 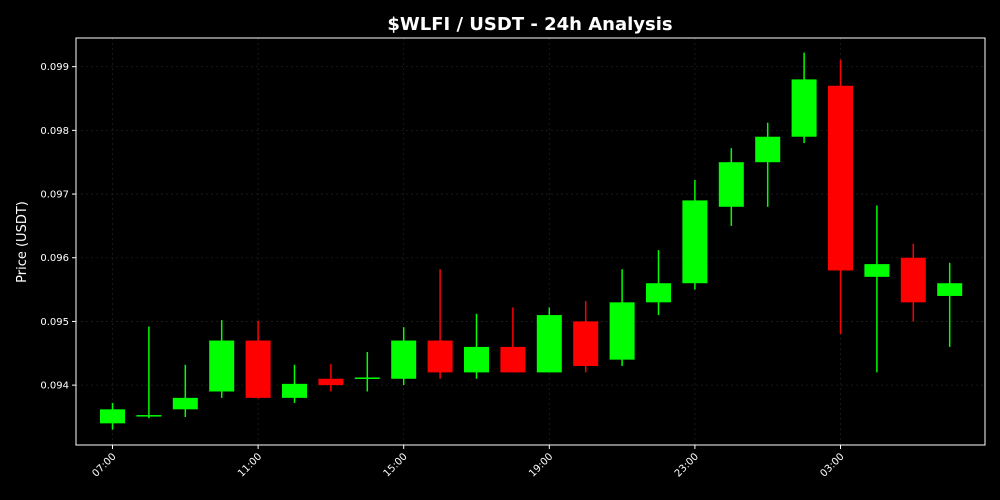 I want to click on y-tick-label: 0.094, so click(x=54, y=386).